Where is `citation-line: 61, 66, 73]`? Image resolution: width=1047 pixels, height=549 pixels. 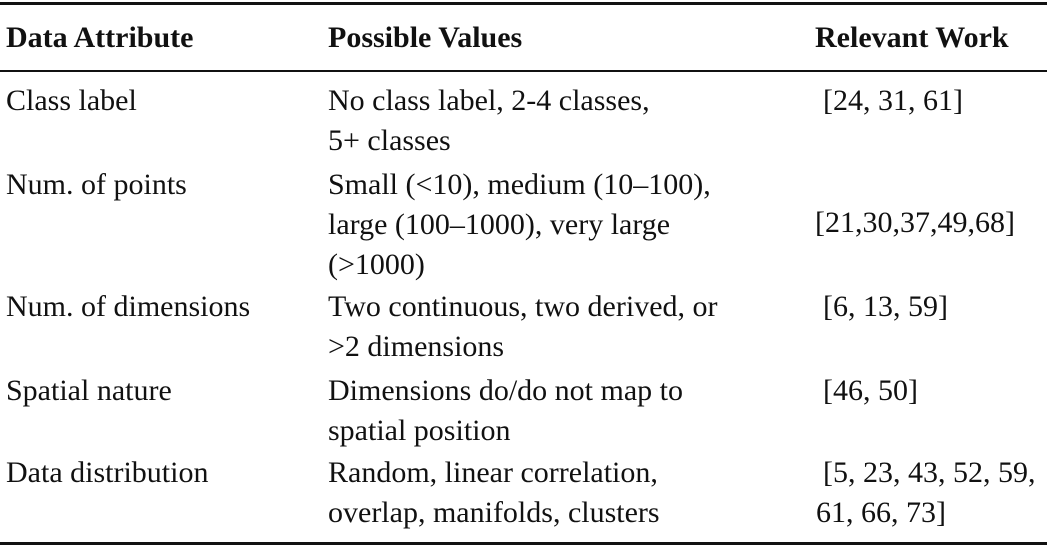 citation-line: 61, 66, 73] is located at coordinates (881, 512).